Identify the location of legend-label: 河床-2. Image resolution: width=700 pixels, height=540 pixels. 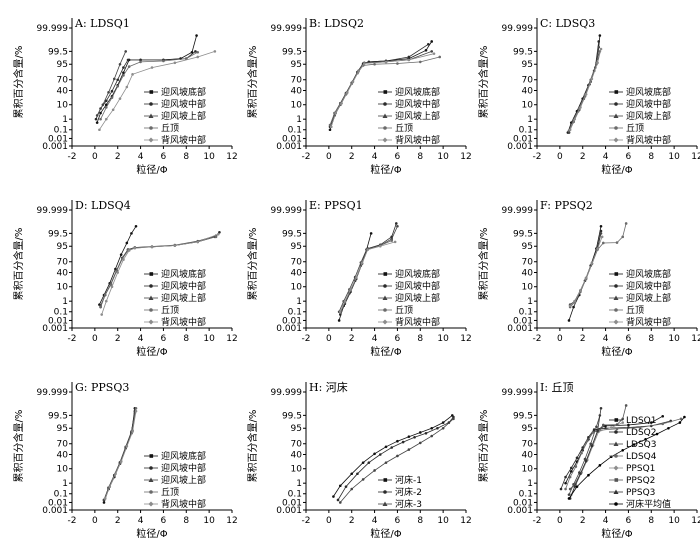
(408, 492).